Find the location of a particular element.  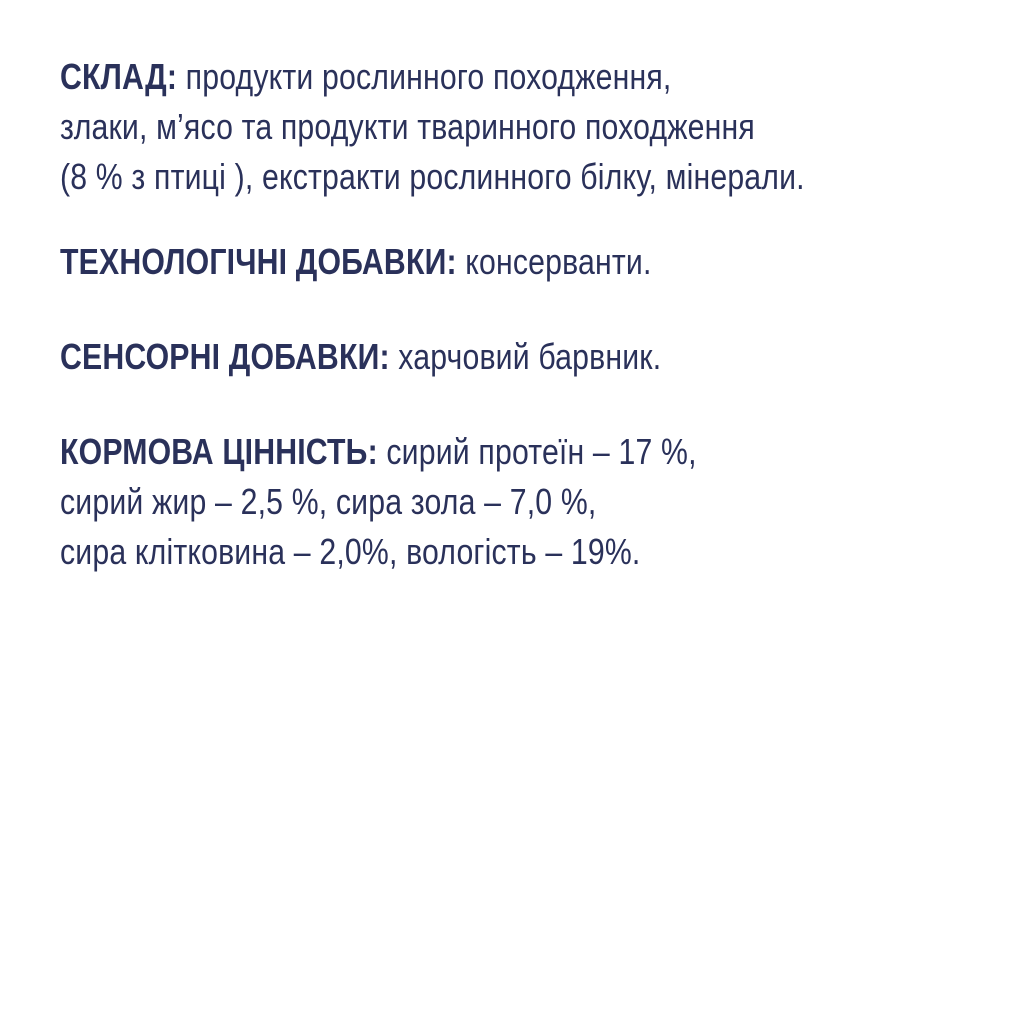

section-text: харчовий барвник. is located at coordinates (525, 356).